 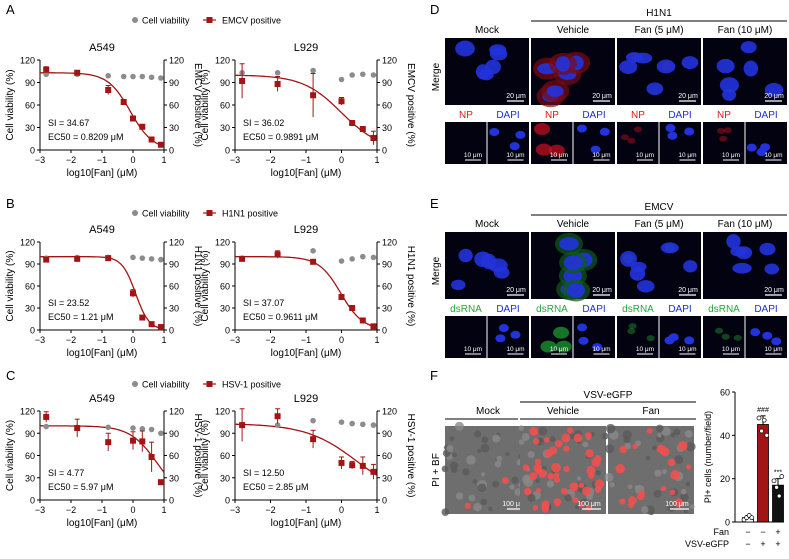 What do you see at coordinates (251, 21) in the screenshot?
I see `legend-infection: EMCV positive` at bounding box center [251, 21].